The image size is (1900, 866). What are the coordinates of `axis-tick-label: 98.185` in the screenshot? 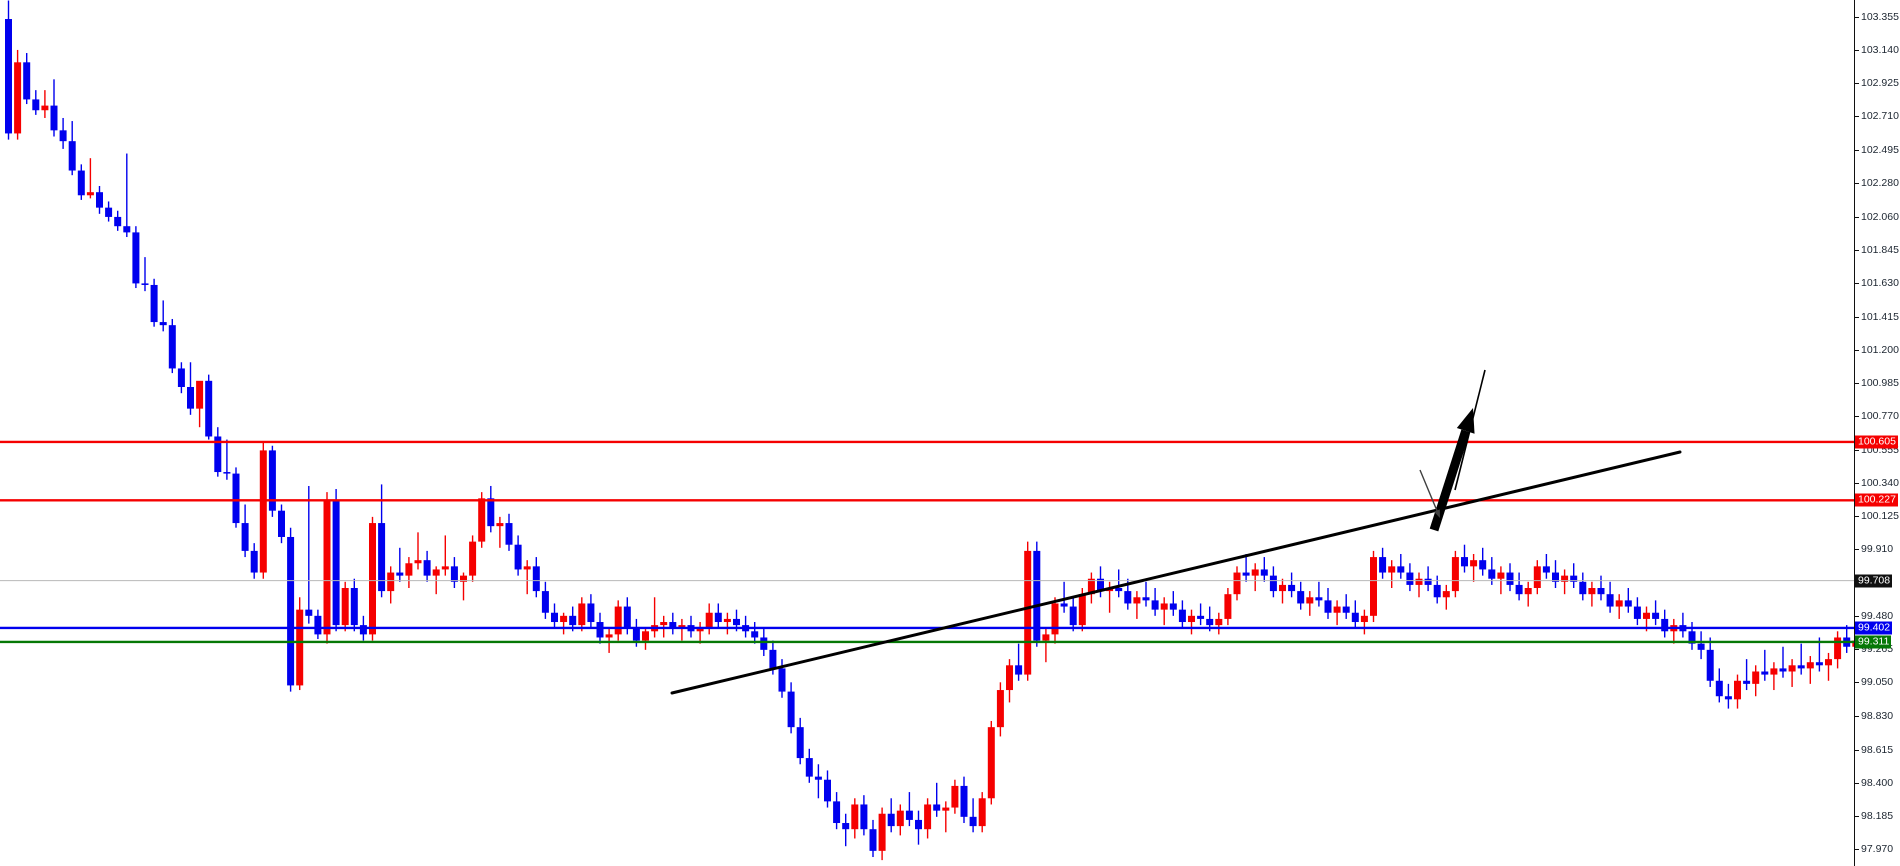 It's located at (1877, 816).